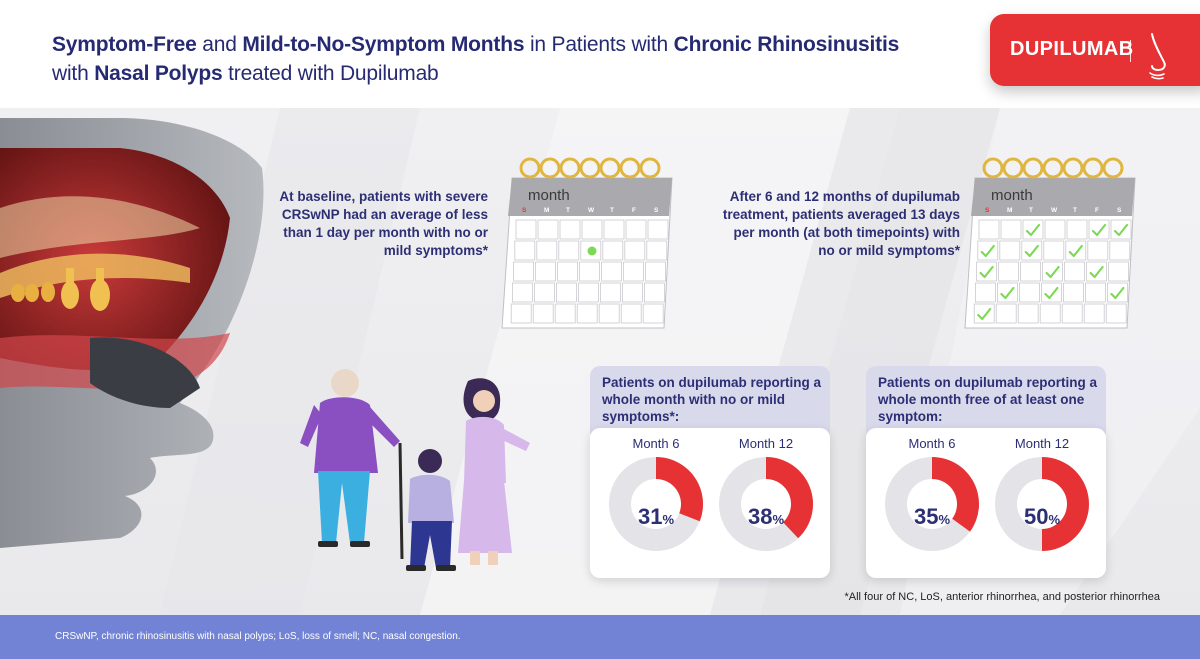  What do you see at coordinates (1036, 516) in the screenshot?
I see `donut-value-number: 50` at bounding box center [1036, 516].